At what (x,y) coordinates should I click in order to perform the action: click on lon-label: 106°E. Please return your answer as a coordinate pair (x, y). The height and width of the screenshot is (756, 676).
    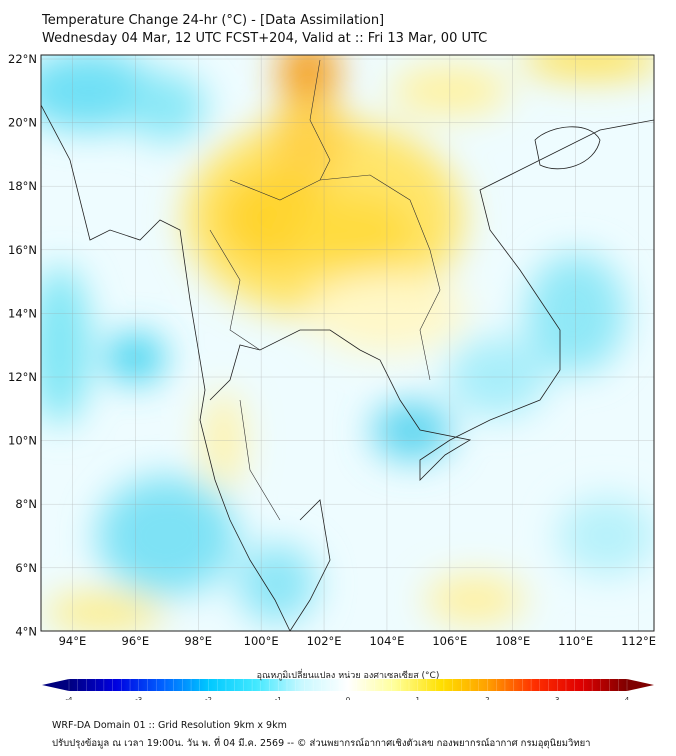
    Looking at the image, I should click on (449, 641).